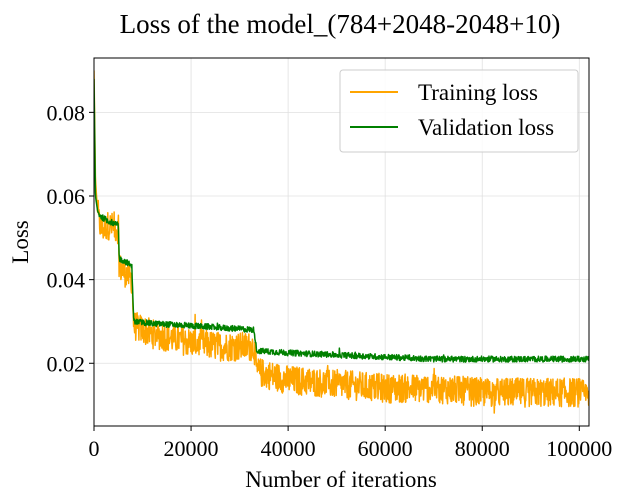  I want to click on y-tick-label: 0.04, so click(66, 280).